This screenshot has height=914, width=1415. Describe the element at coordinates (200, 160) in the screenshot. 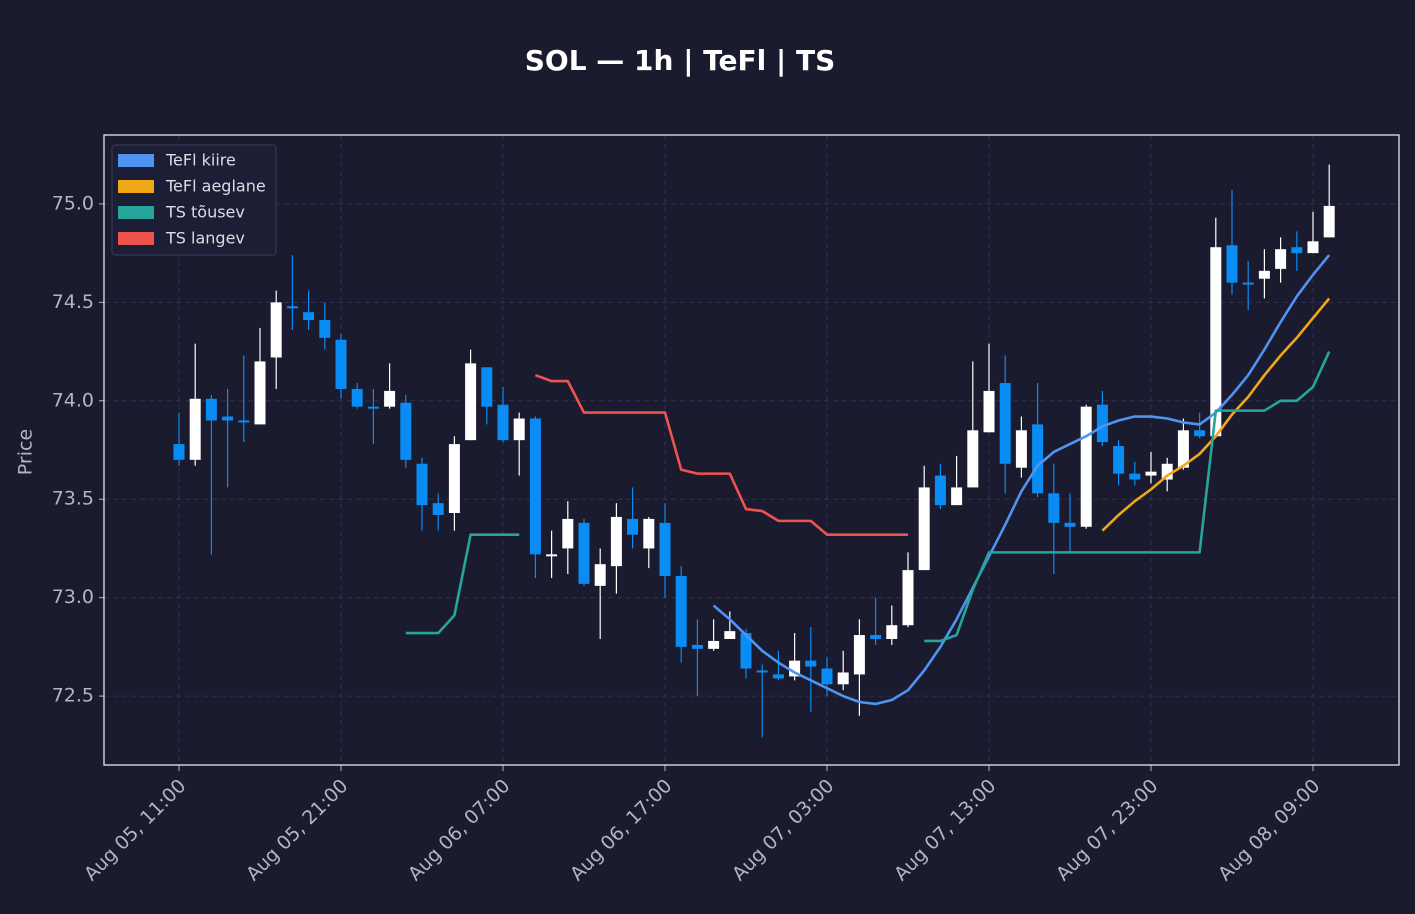

I see `legend-label: TeFl kiire` at that location.